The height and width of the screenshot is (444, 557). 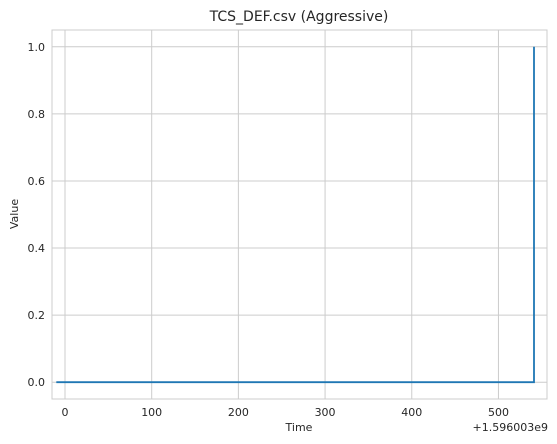 I want to click on x-tick-label: 300, so click(x=325, y=412).